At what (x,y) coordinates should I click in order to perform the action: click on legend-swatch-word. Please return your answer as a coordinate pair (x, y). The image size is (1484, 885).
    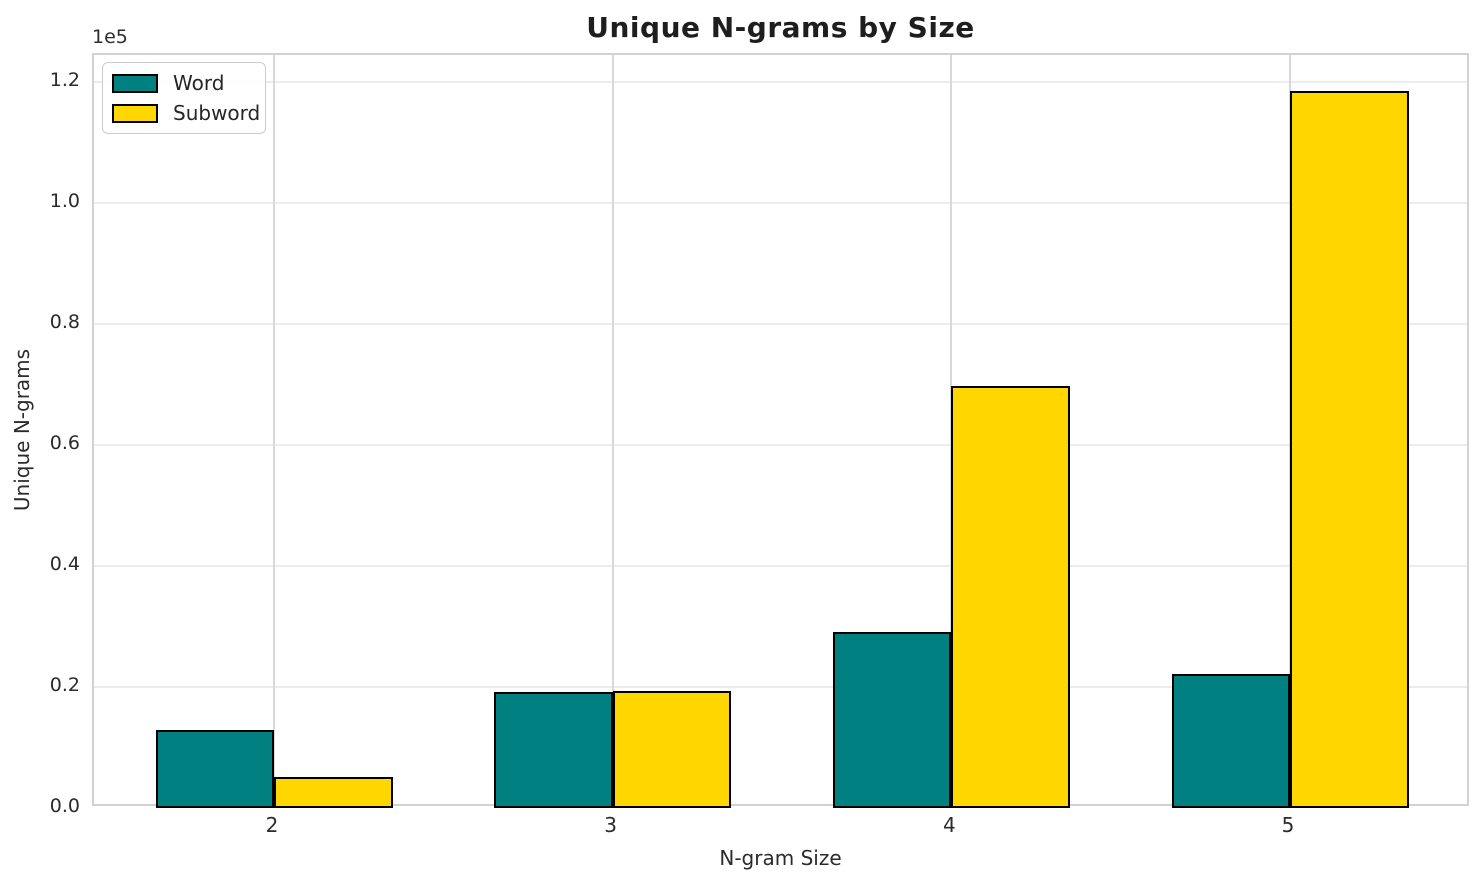
    Looking at the image, I should click on (135, 83).